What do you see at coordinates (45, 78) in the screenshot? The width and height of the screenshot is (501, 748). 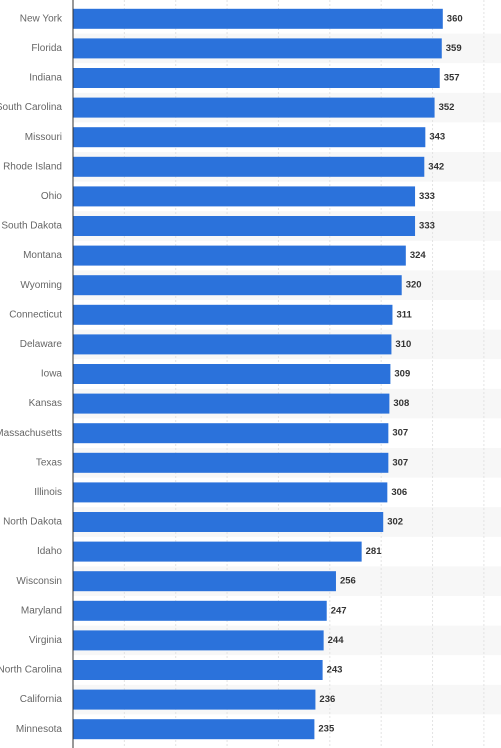 I see `category-label: Indiana` at bounding box center [45, 78].